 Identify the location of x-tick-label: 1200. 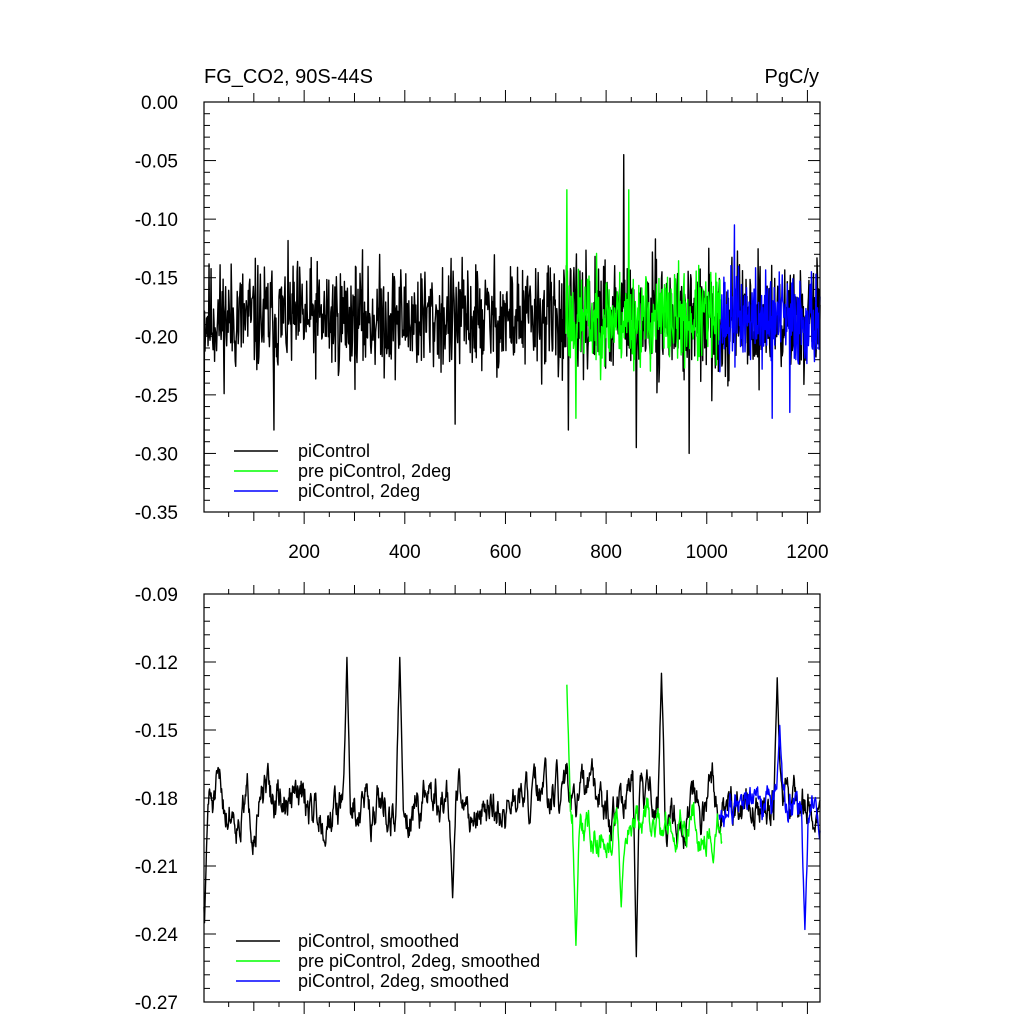
(807, 552).